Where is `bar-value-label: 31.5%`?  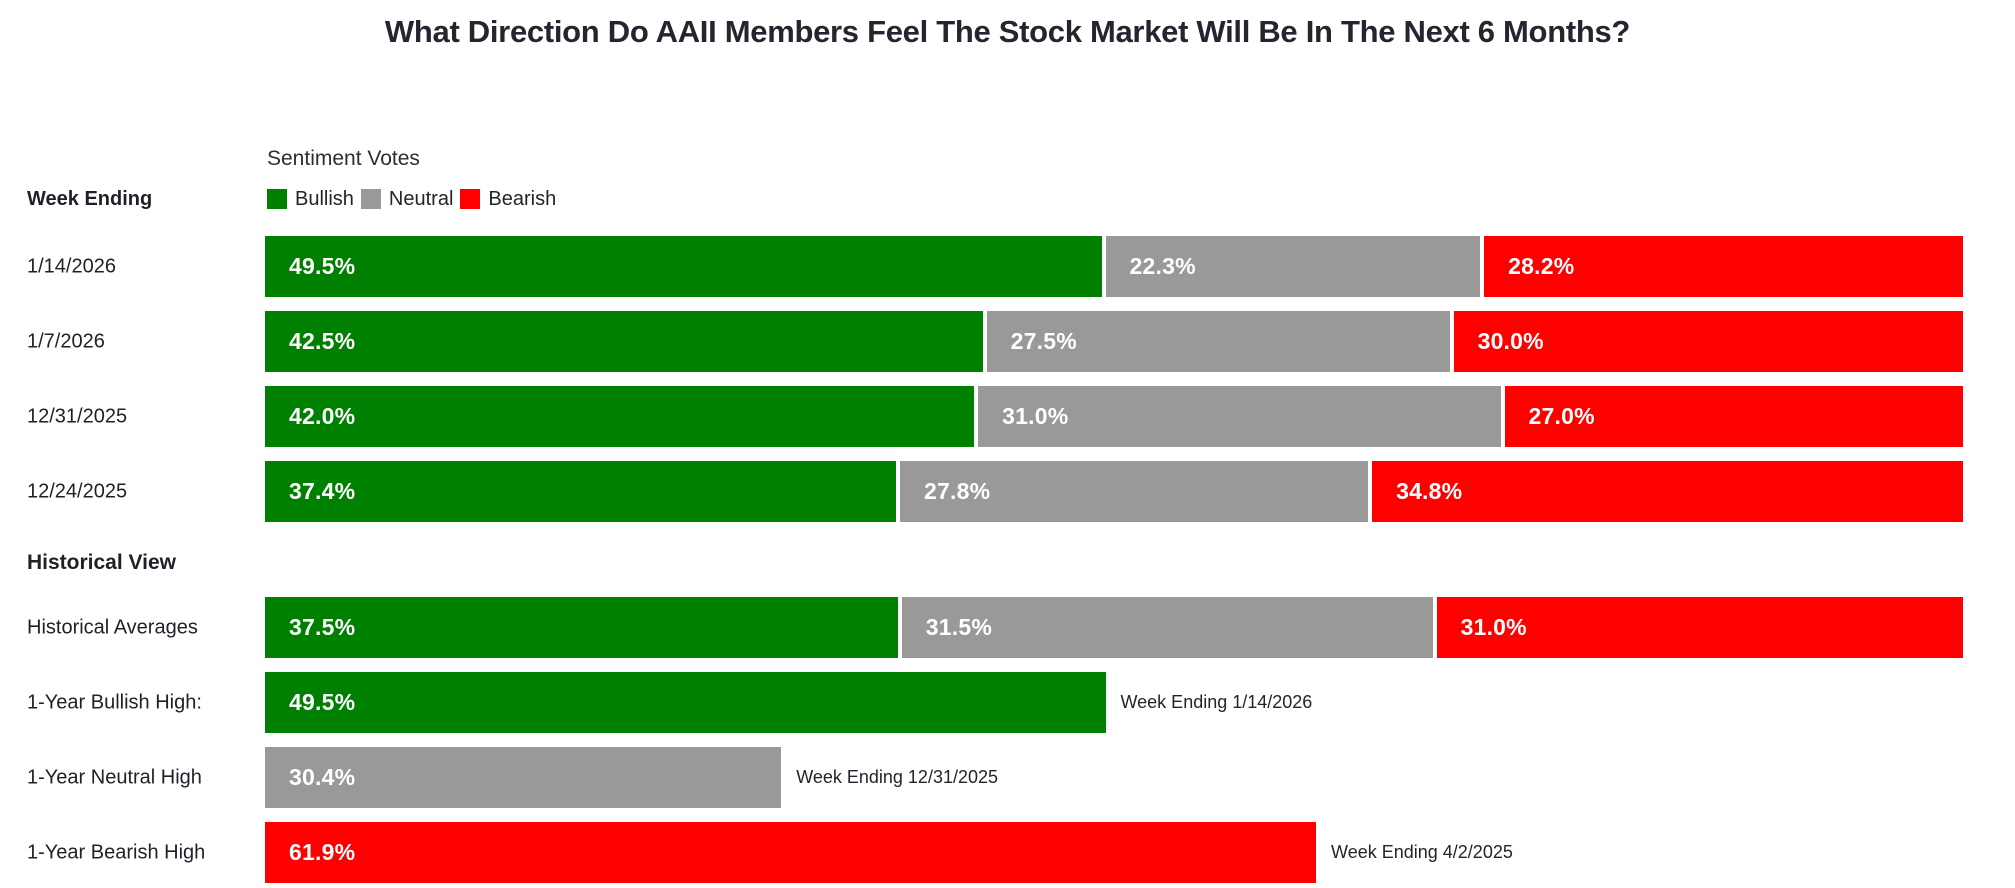 bar-value-label: 31.5% is located at coordinates (958, 627).